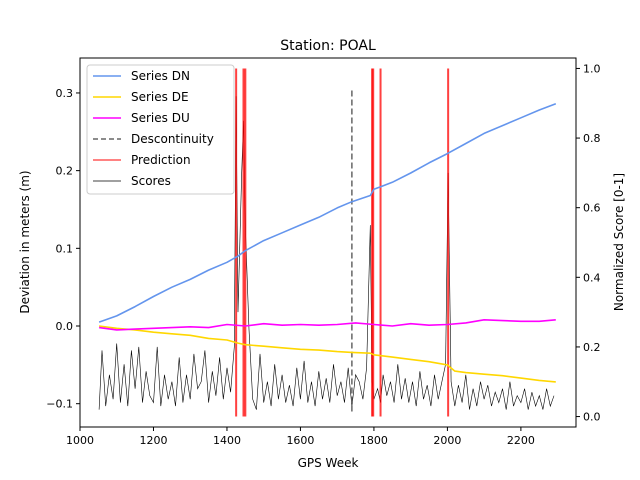  I want to click on x-tick-label: 1600, so click(300, 440).